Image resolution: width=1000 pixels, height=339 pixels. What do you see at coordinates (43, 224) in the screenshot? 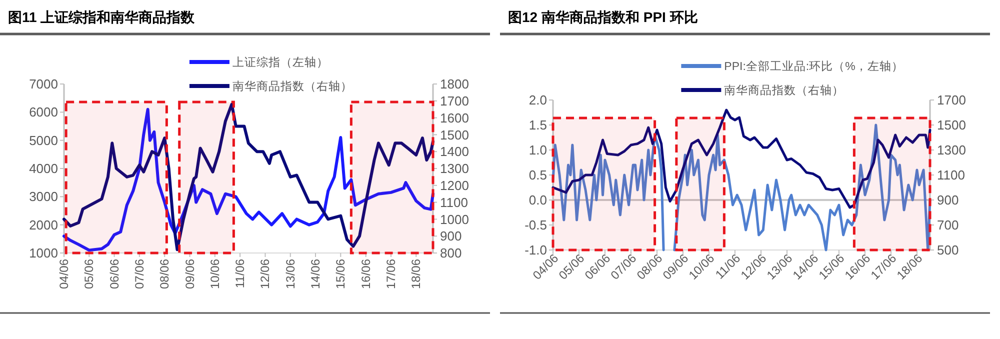
I see `y-tick-label: 2000` at bounding box center [43, 224].